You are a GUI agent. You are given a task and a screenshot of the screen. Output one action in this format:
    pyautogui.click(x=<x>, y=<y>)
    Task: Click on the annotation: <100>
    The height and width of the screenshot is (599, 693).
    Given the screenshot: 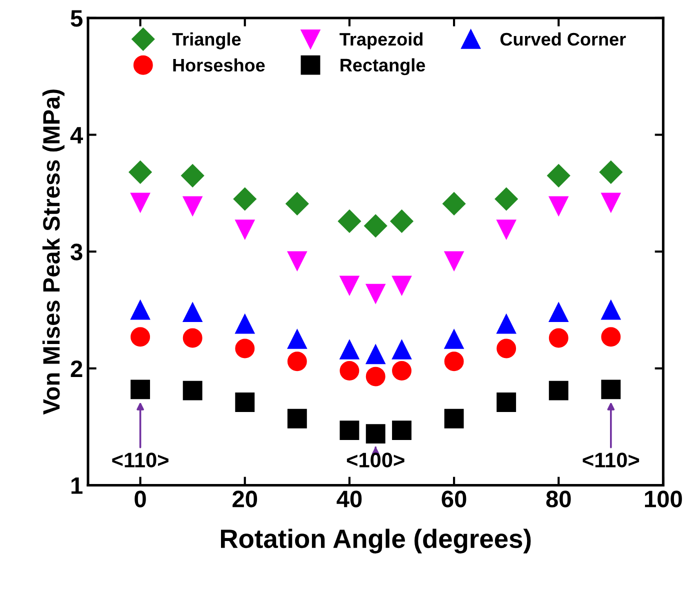 What is the action you would take?
    pyautogui.click(x=375, y=460)
    